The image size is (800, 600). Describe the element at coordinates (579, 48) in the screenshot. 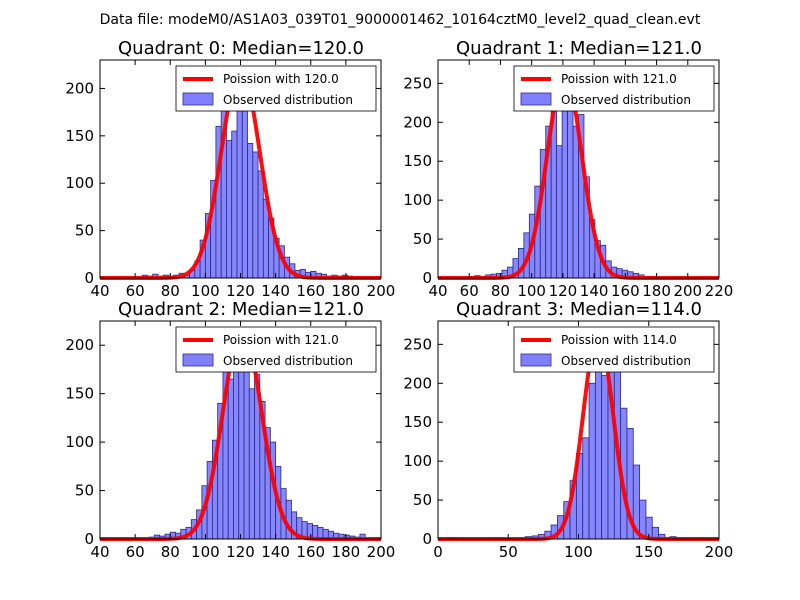

I see `quadrant-1-title: Quadrant 1: Median=121.0` at that location.